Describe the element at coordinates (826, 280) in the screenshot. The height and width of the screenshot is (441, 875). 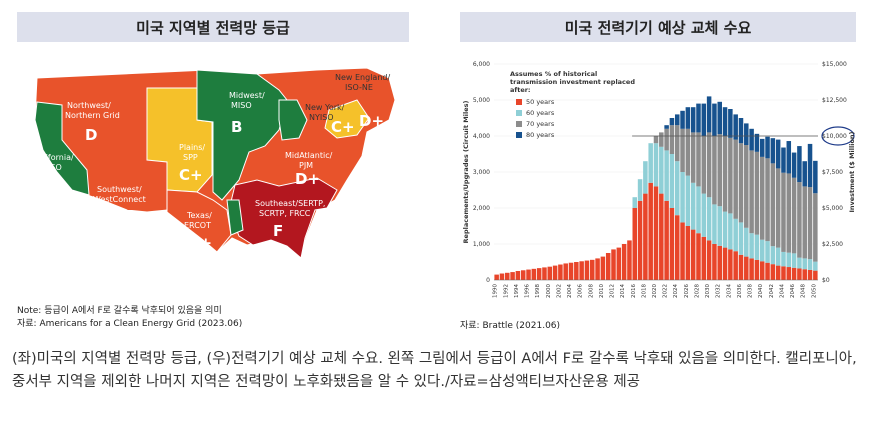
I see `y2-tick-label: $0` at that location.